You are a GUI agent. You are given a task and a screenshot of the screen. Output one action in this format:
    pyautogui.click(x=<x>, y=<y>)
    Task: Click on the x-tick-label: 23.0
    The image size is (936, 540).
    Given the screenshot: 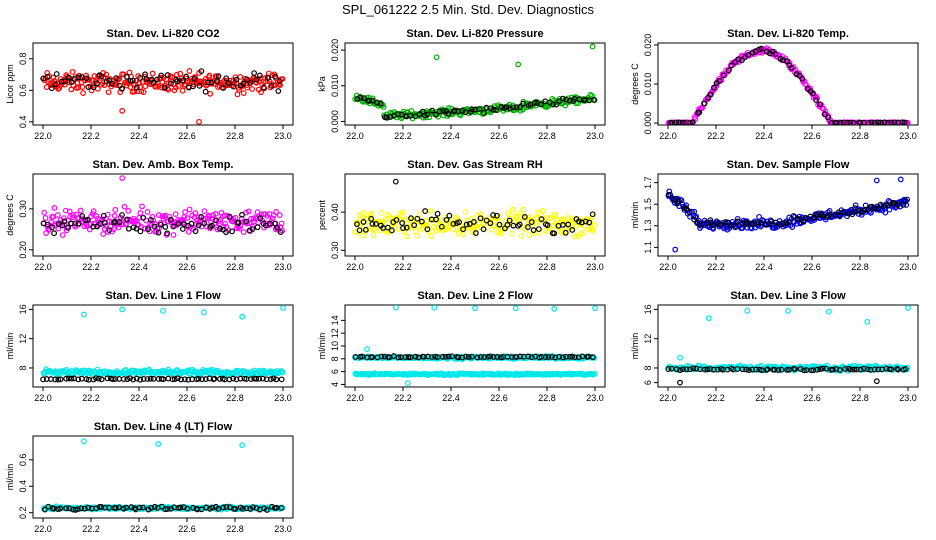 What is the action you would take?
    pyautogui.click(x=595, y=267)
    